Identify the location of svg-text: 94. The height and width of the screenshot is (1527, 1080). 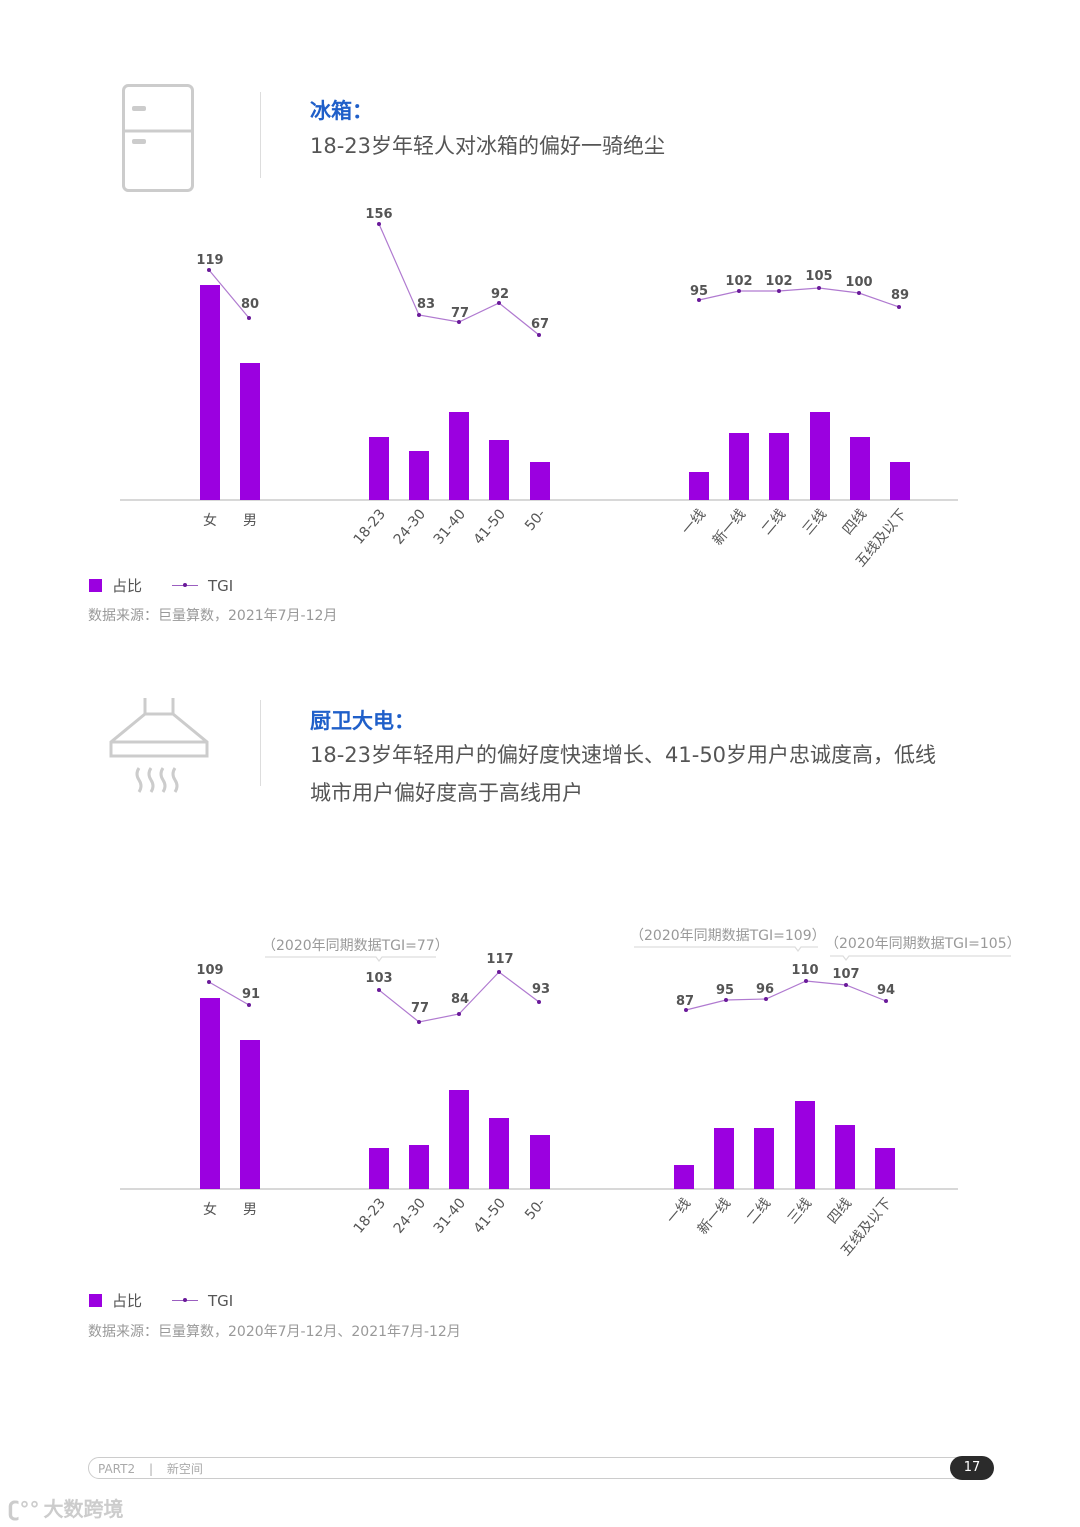
(886, 990).